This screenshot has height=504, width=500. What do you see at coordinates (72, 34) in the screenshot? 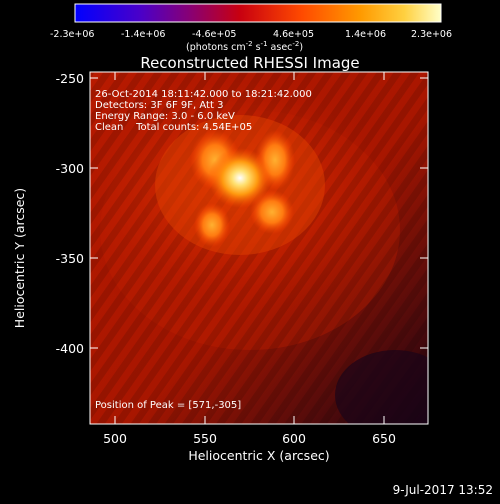
I see `colorbar-tick: -2.3e+06` at bounding box center [72, 34].